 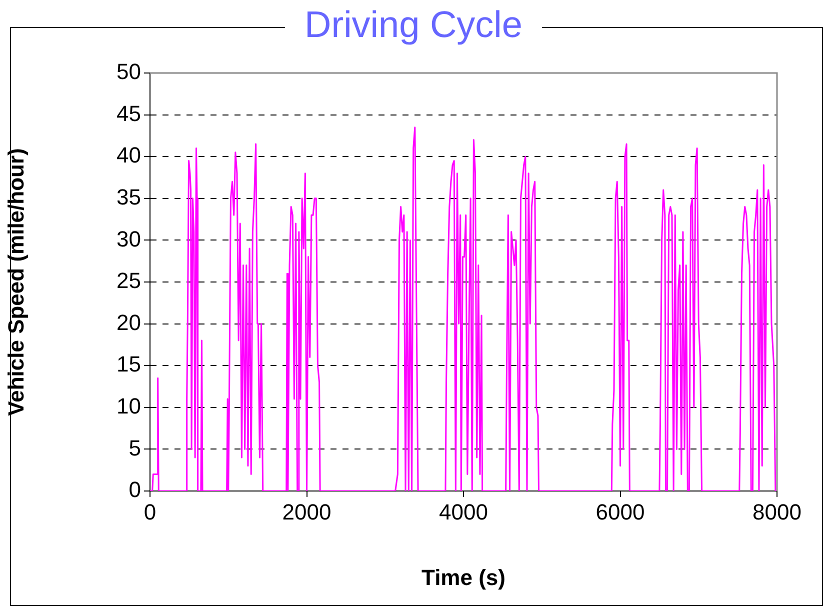 I want to click on x-tick-label: 6000, so click(x=620, y=511).